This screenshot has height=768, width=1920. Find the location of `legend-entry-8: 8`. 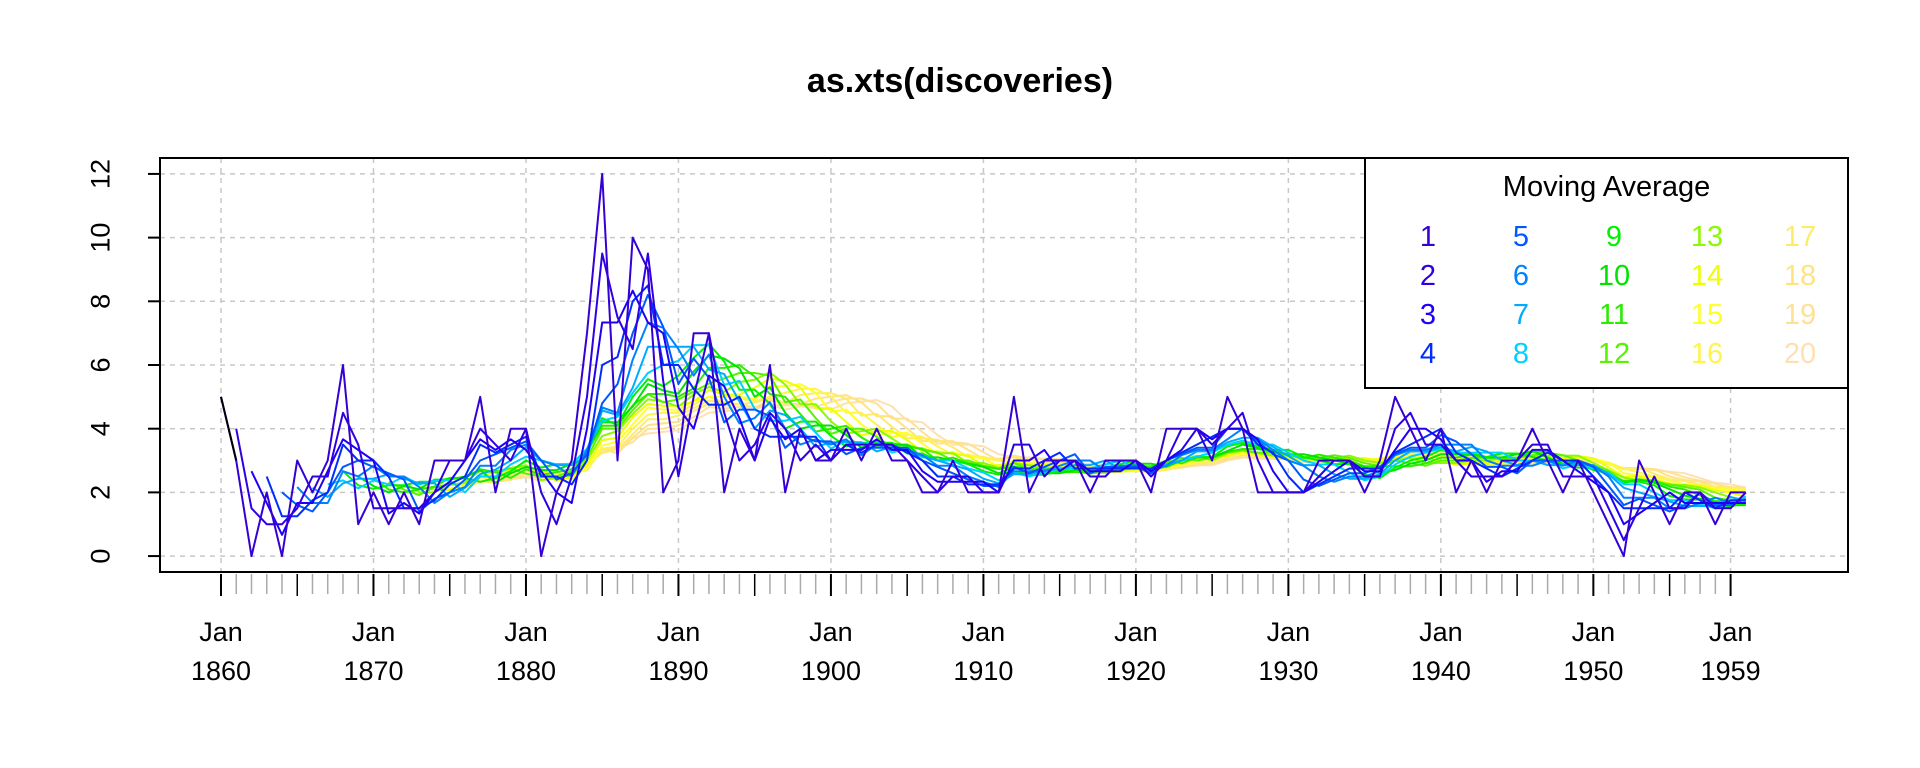

legend-entry-8: 8 is located at coordinates (1521, 354).